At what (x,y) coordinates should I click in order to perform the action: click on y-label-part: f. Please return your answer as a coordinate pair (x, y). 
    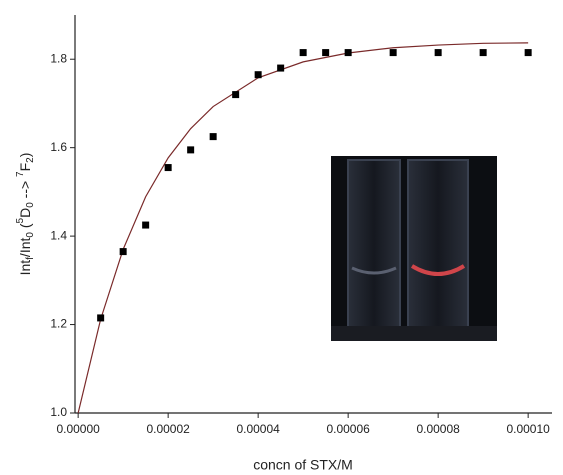
    Looking at the image, I should click on (30, 258).